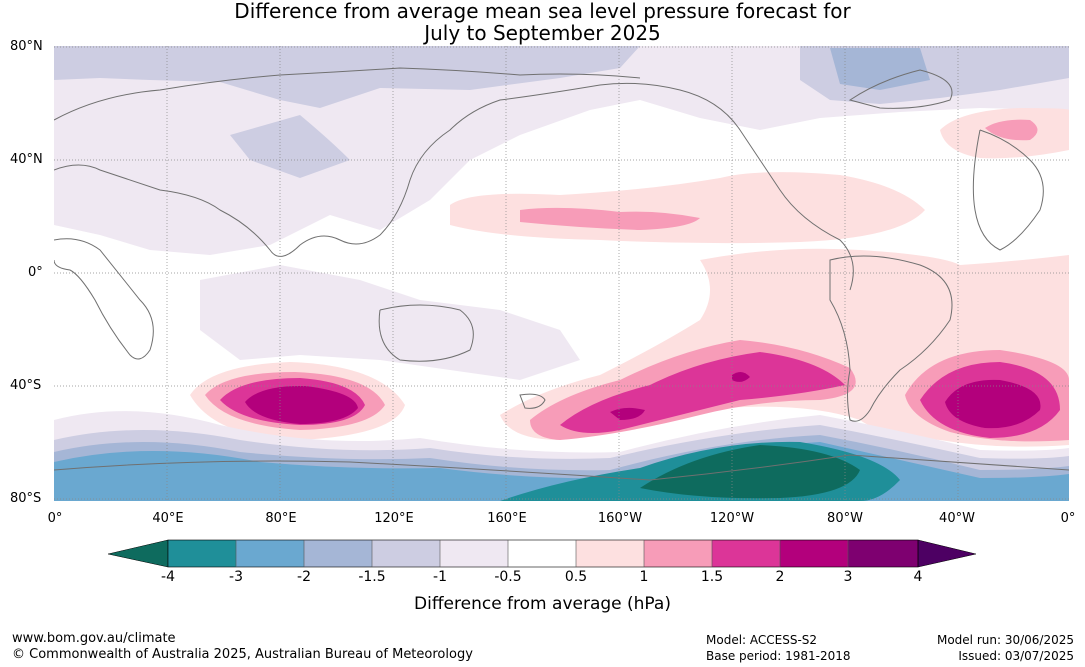 Image resolution: width=1085 pixels, height=667 pixels. What do you see at coordinates (94, 638) in the screenshot?
I see `footer-url: www.bom.gov.au/climate` at bounding box center [94, 638].